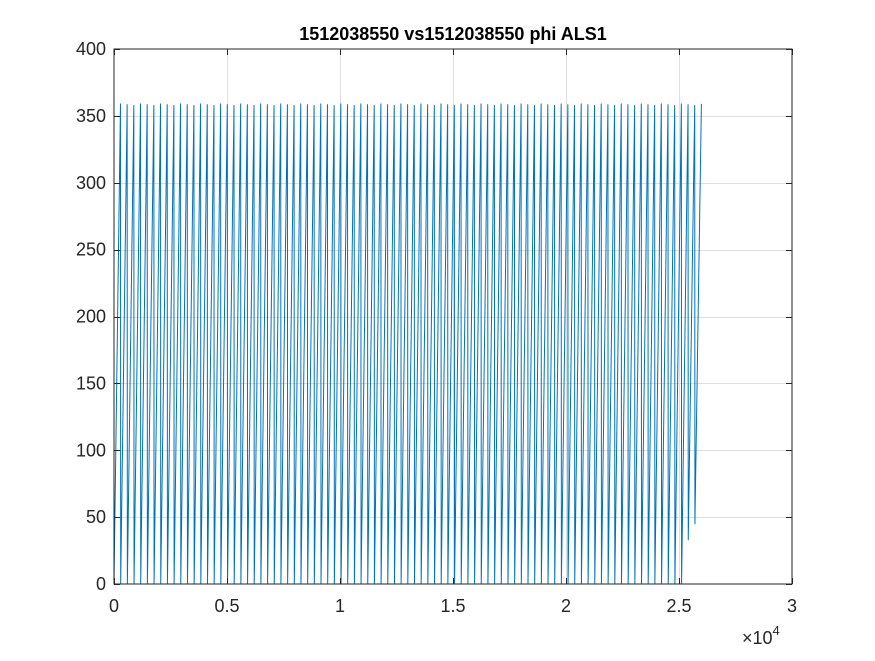 The height and width of the screenshot is (661, 875). What do you see at coordinates (96, 517) in the screenshot?
I see `y-tick-label: 50` at bounding box center [96, 517].